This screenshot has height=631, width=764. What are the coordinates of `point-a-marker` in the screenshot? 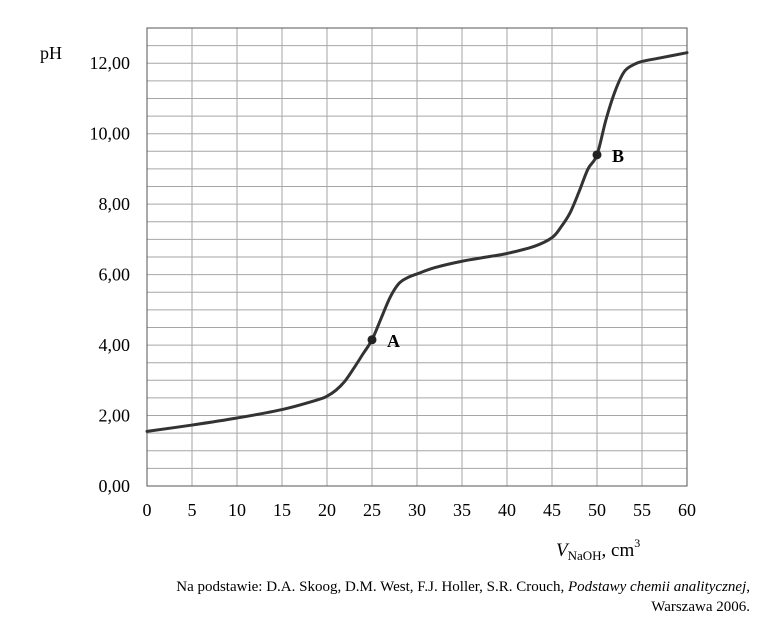 It's located at (372, 340).